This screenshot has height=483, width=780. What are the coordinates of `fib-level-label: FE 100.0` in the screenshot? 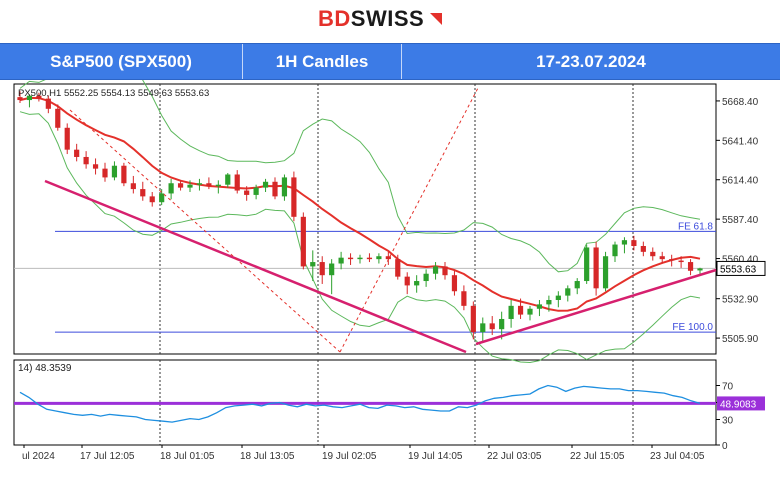 It's located at (692, 327).